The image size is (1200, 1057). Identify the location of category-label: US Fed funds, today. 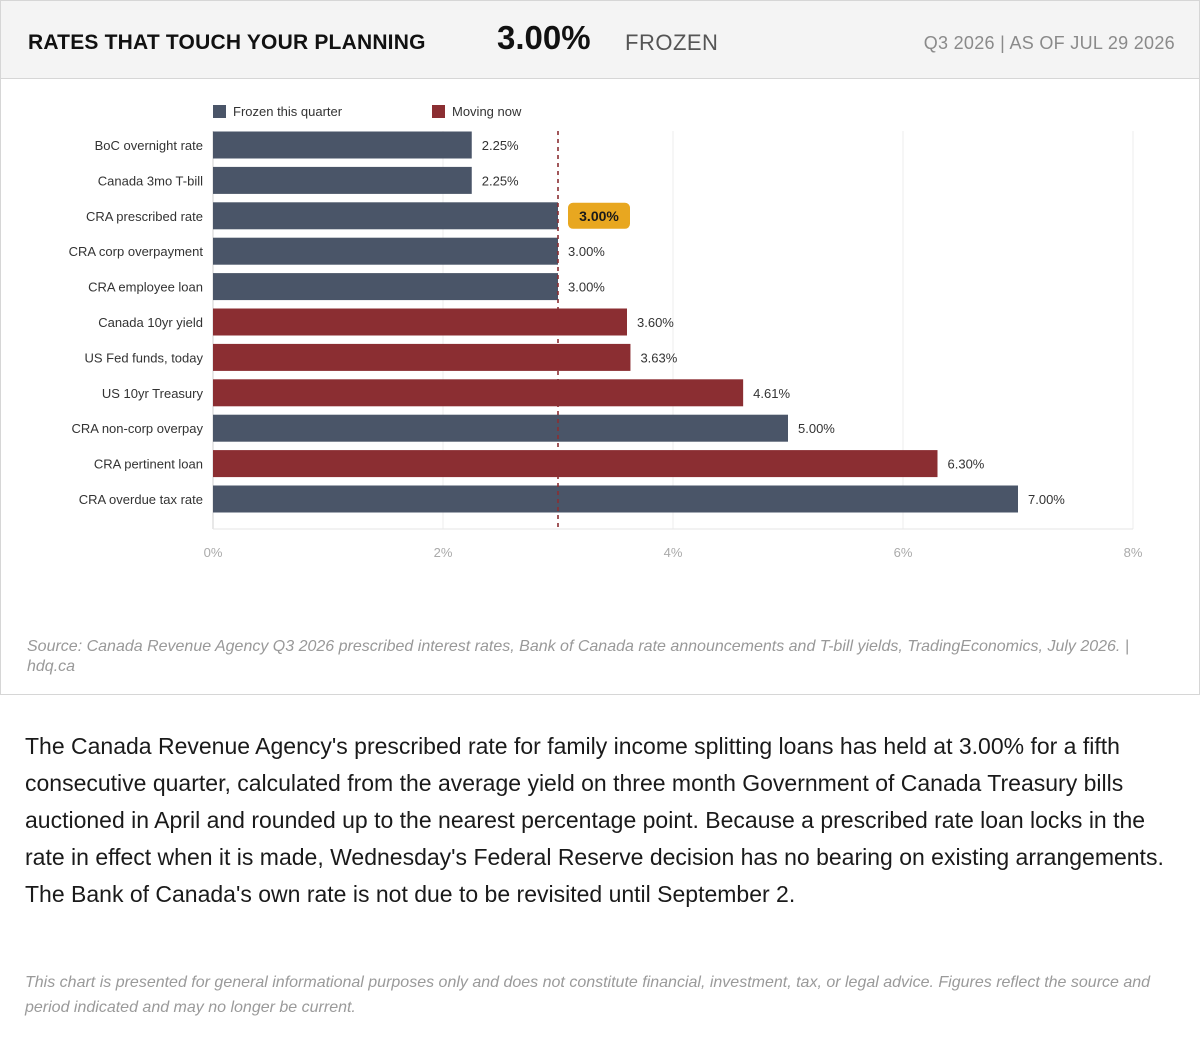
(143, 357).